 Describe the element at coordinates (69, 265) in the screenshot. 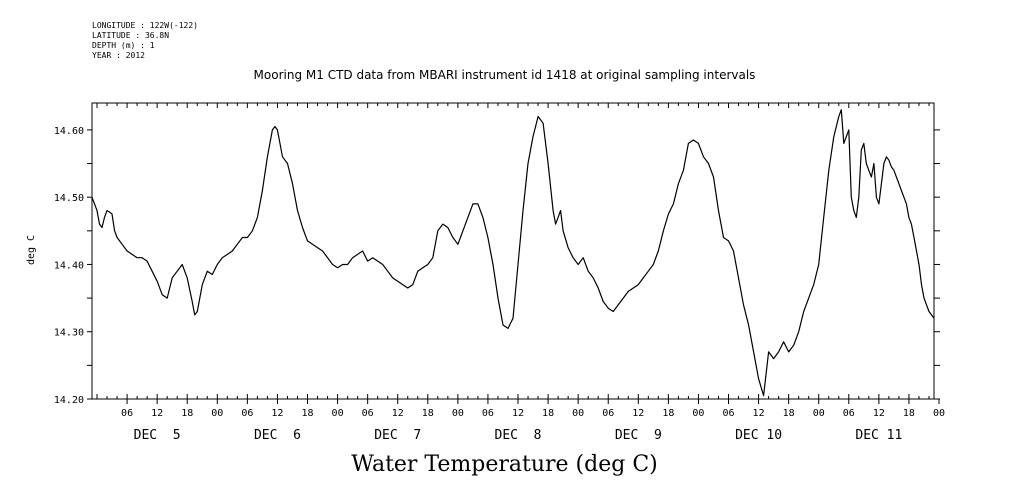

I see `y-tick-label: 14.40` at that location.